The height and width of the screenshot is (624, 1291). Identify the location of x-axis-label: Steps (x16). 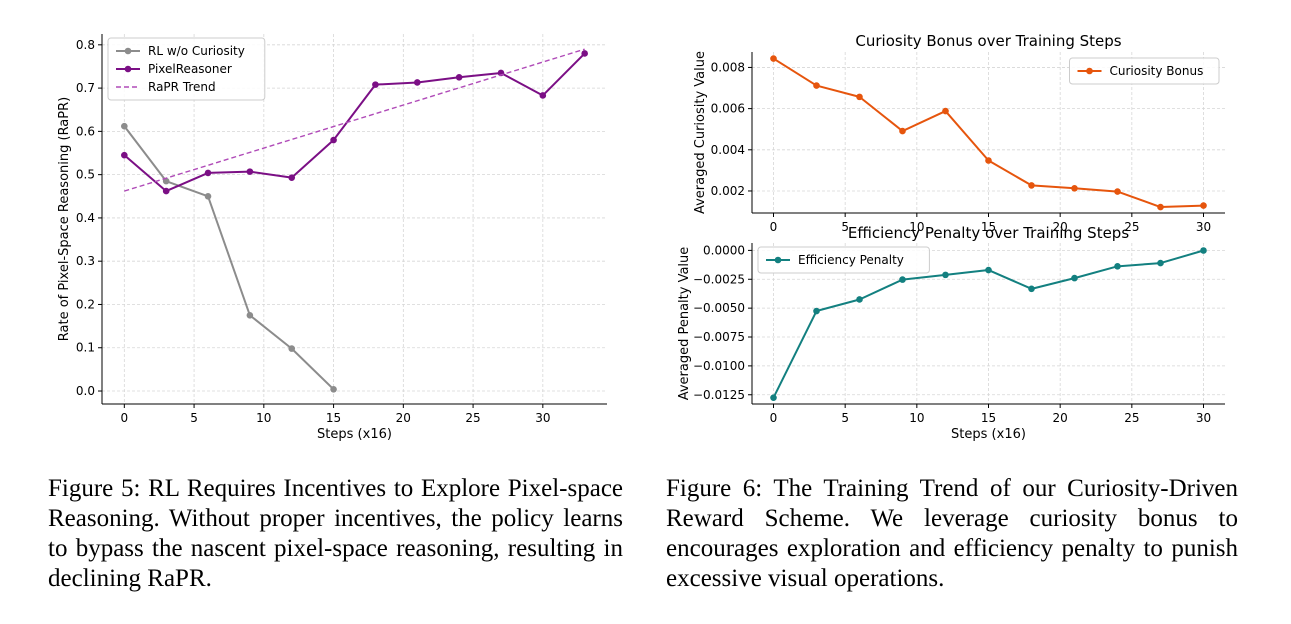
(354, 434).